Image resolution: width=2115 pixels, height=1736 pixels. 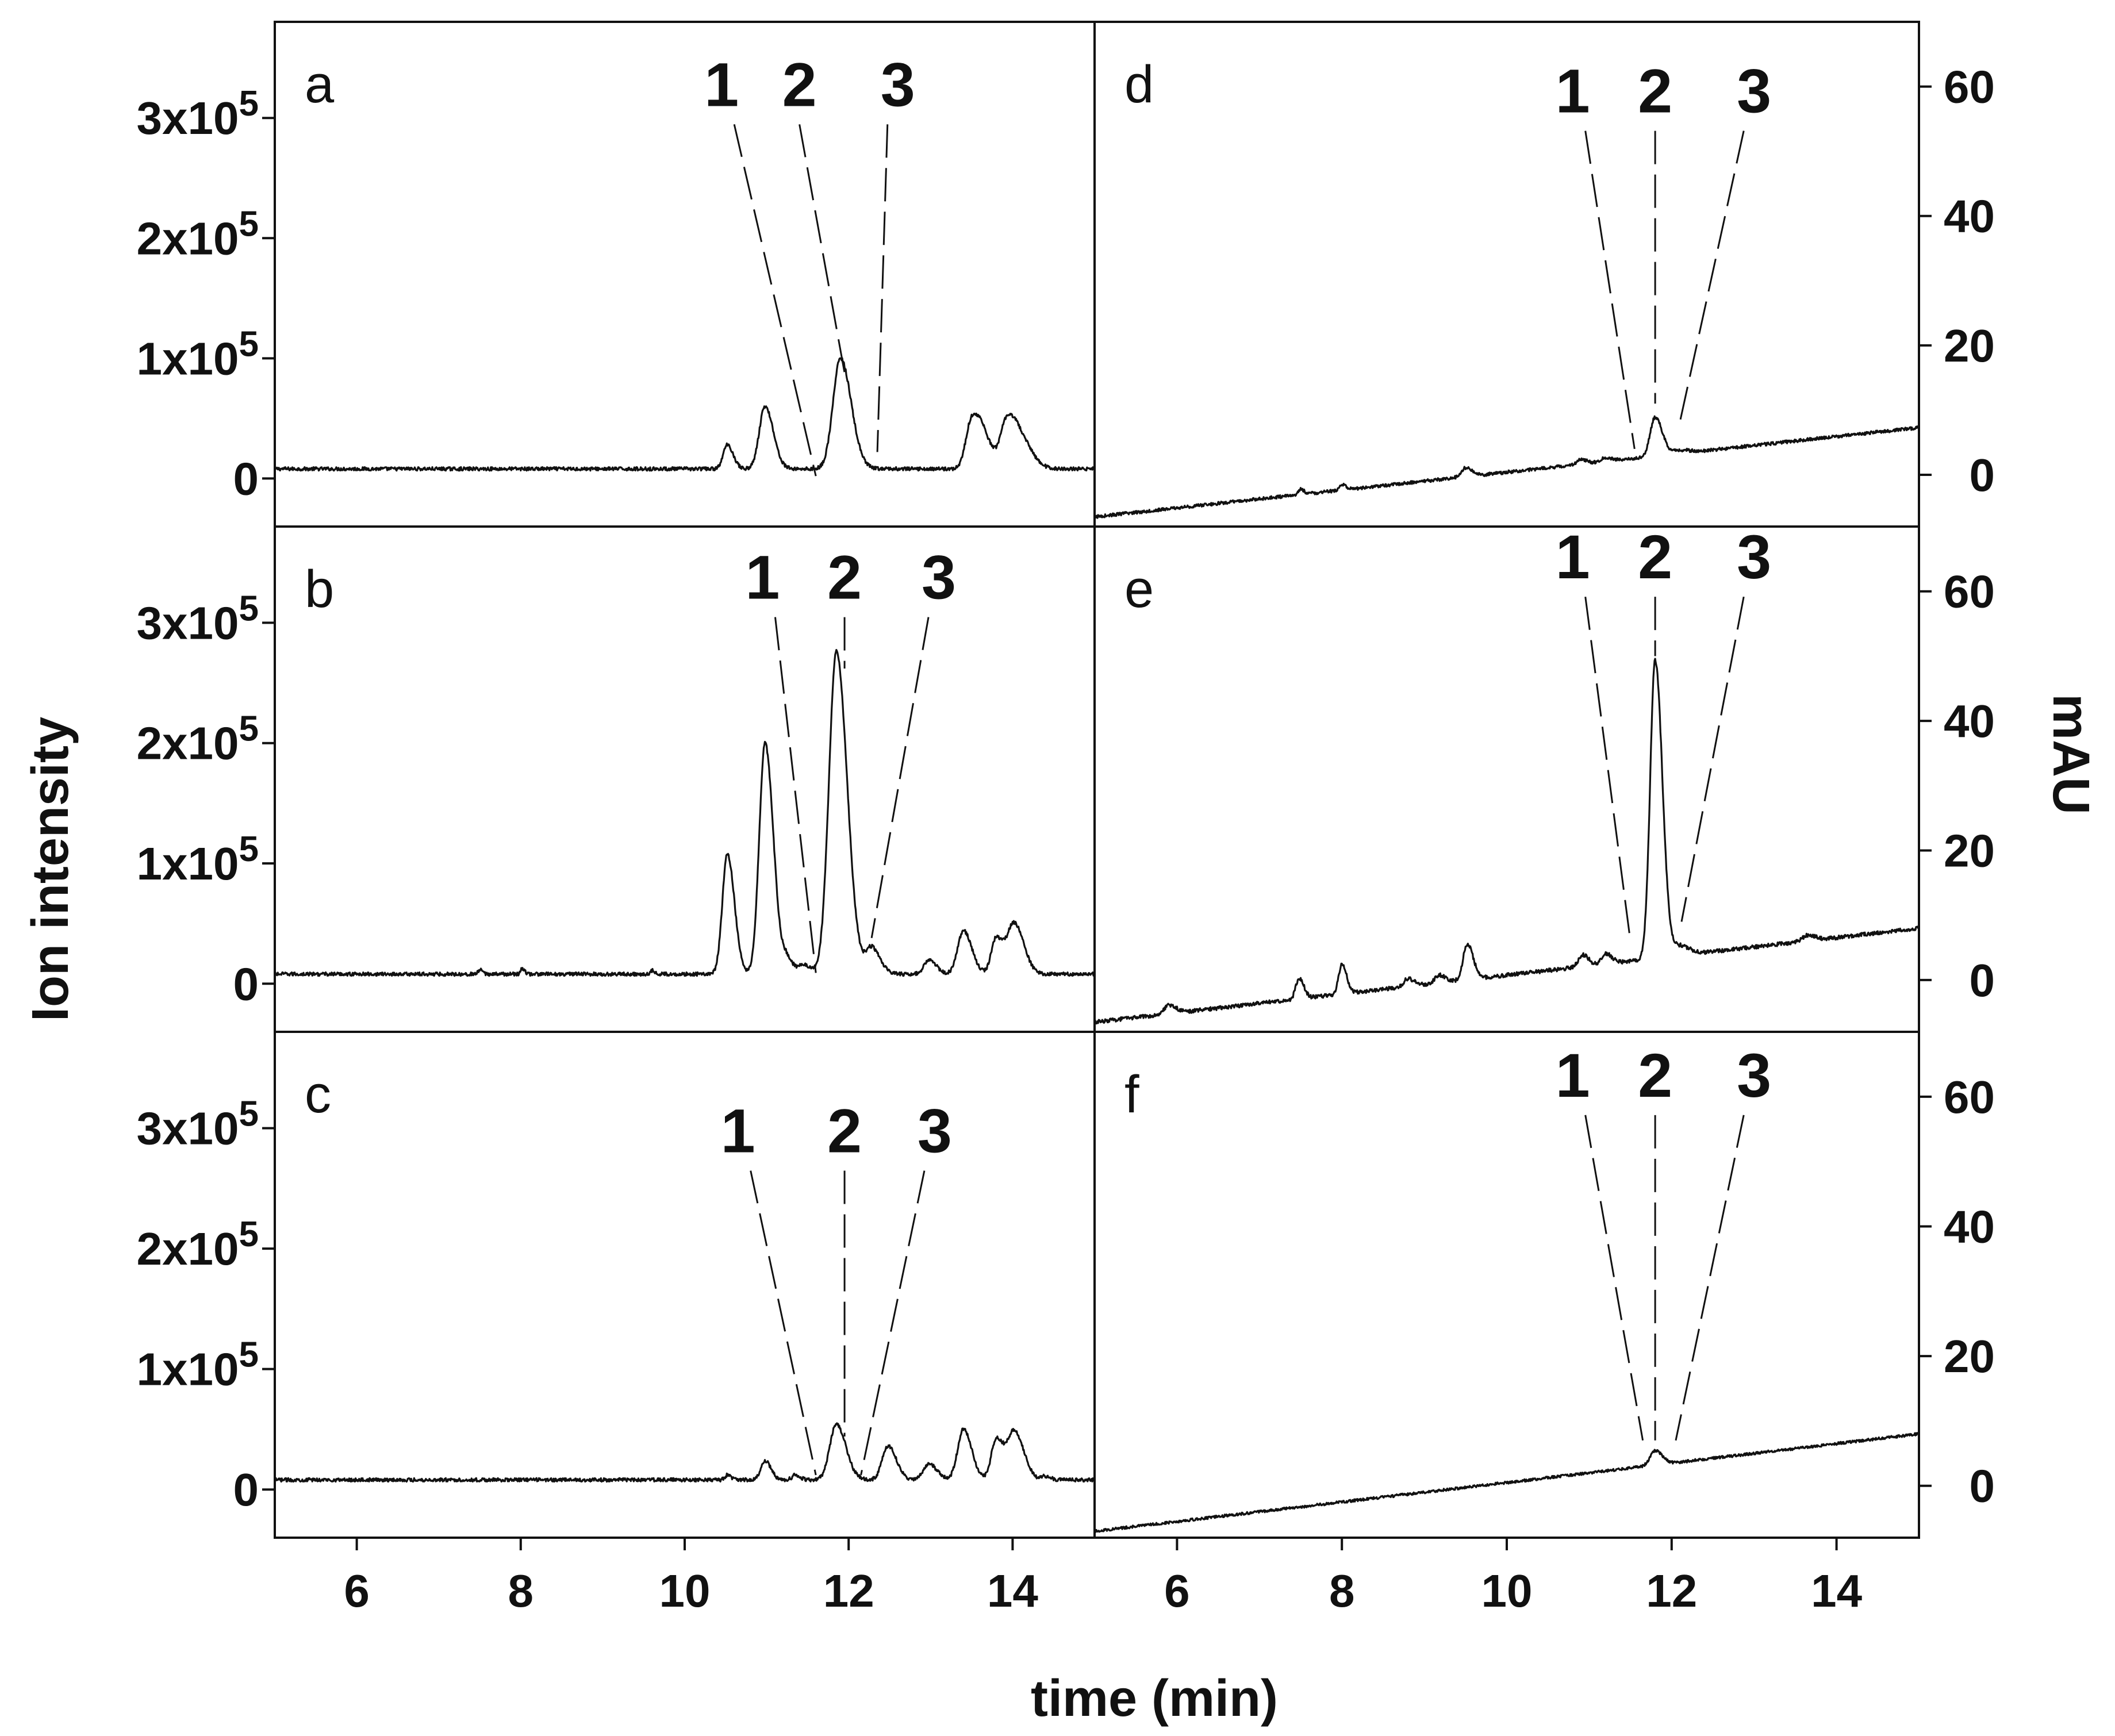 I want to click on panel-c: c 1 2 3 0 1x10⁵ 2x10⁵ 3x10⁵, so click(x=616, y=1285).